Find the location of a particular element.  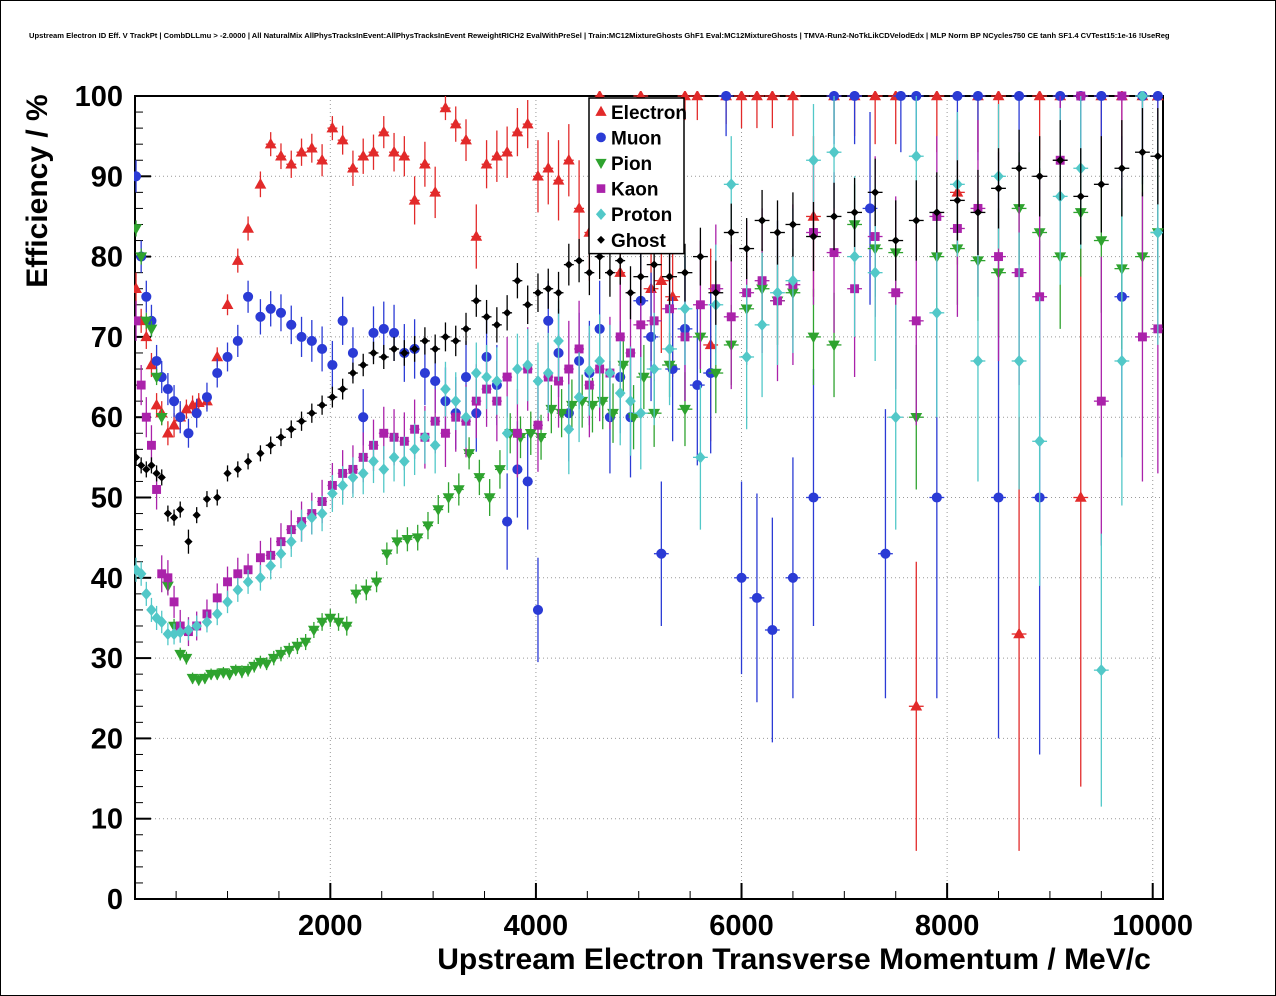

muon-marker-icon is located at coordinates (601, 137).